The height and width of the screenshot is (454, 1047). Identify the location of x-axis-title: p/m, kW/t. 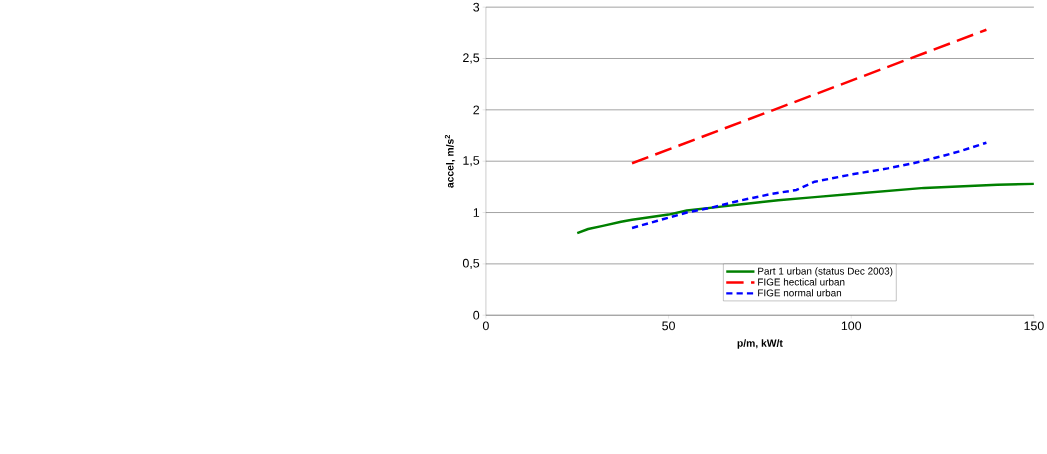
(760, 344).